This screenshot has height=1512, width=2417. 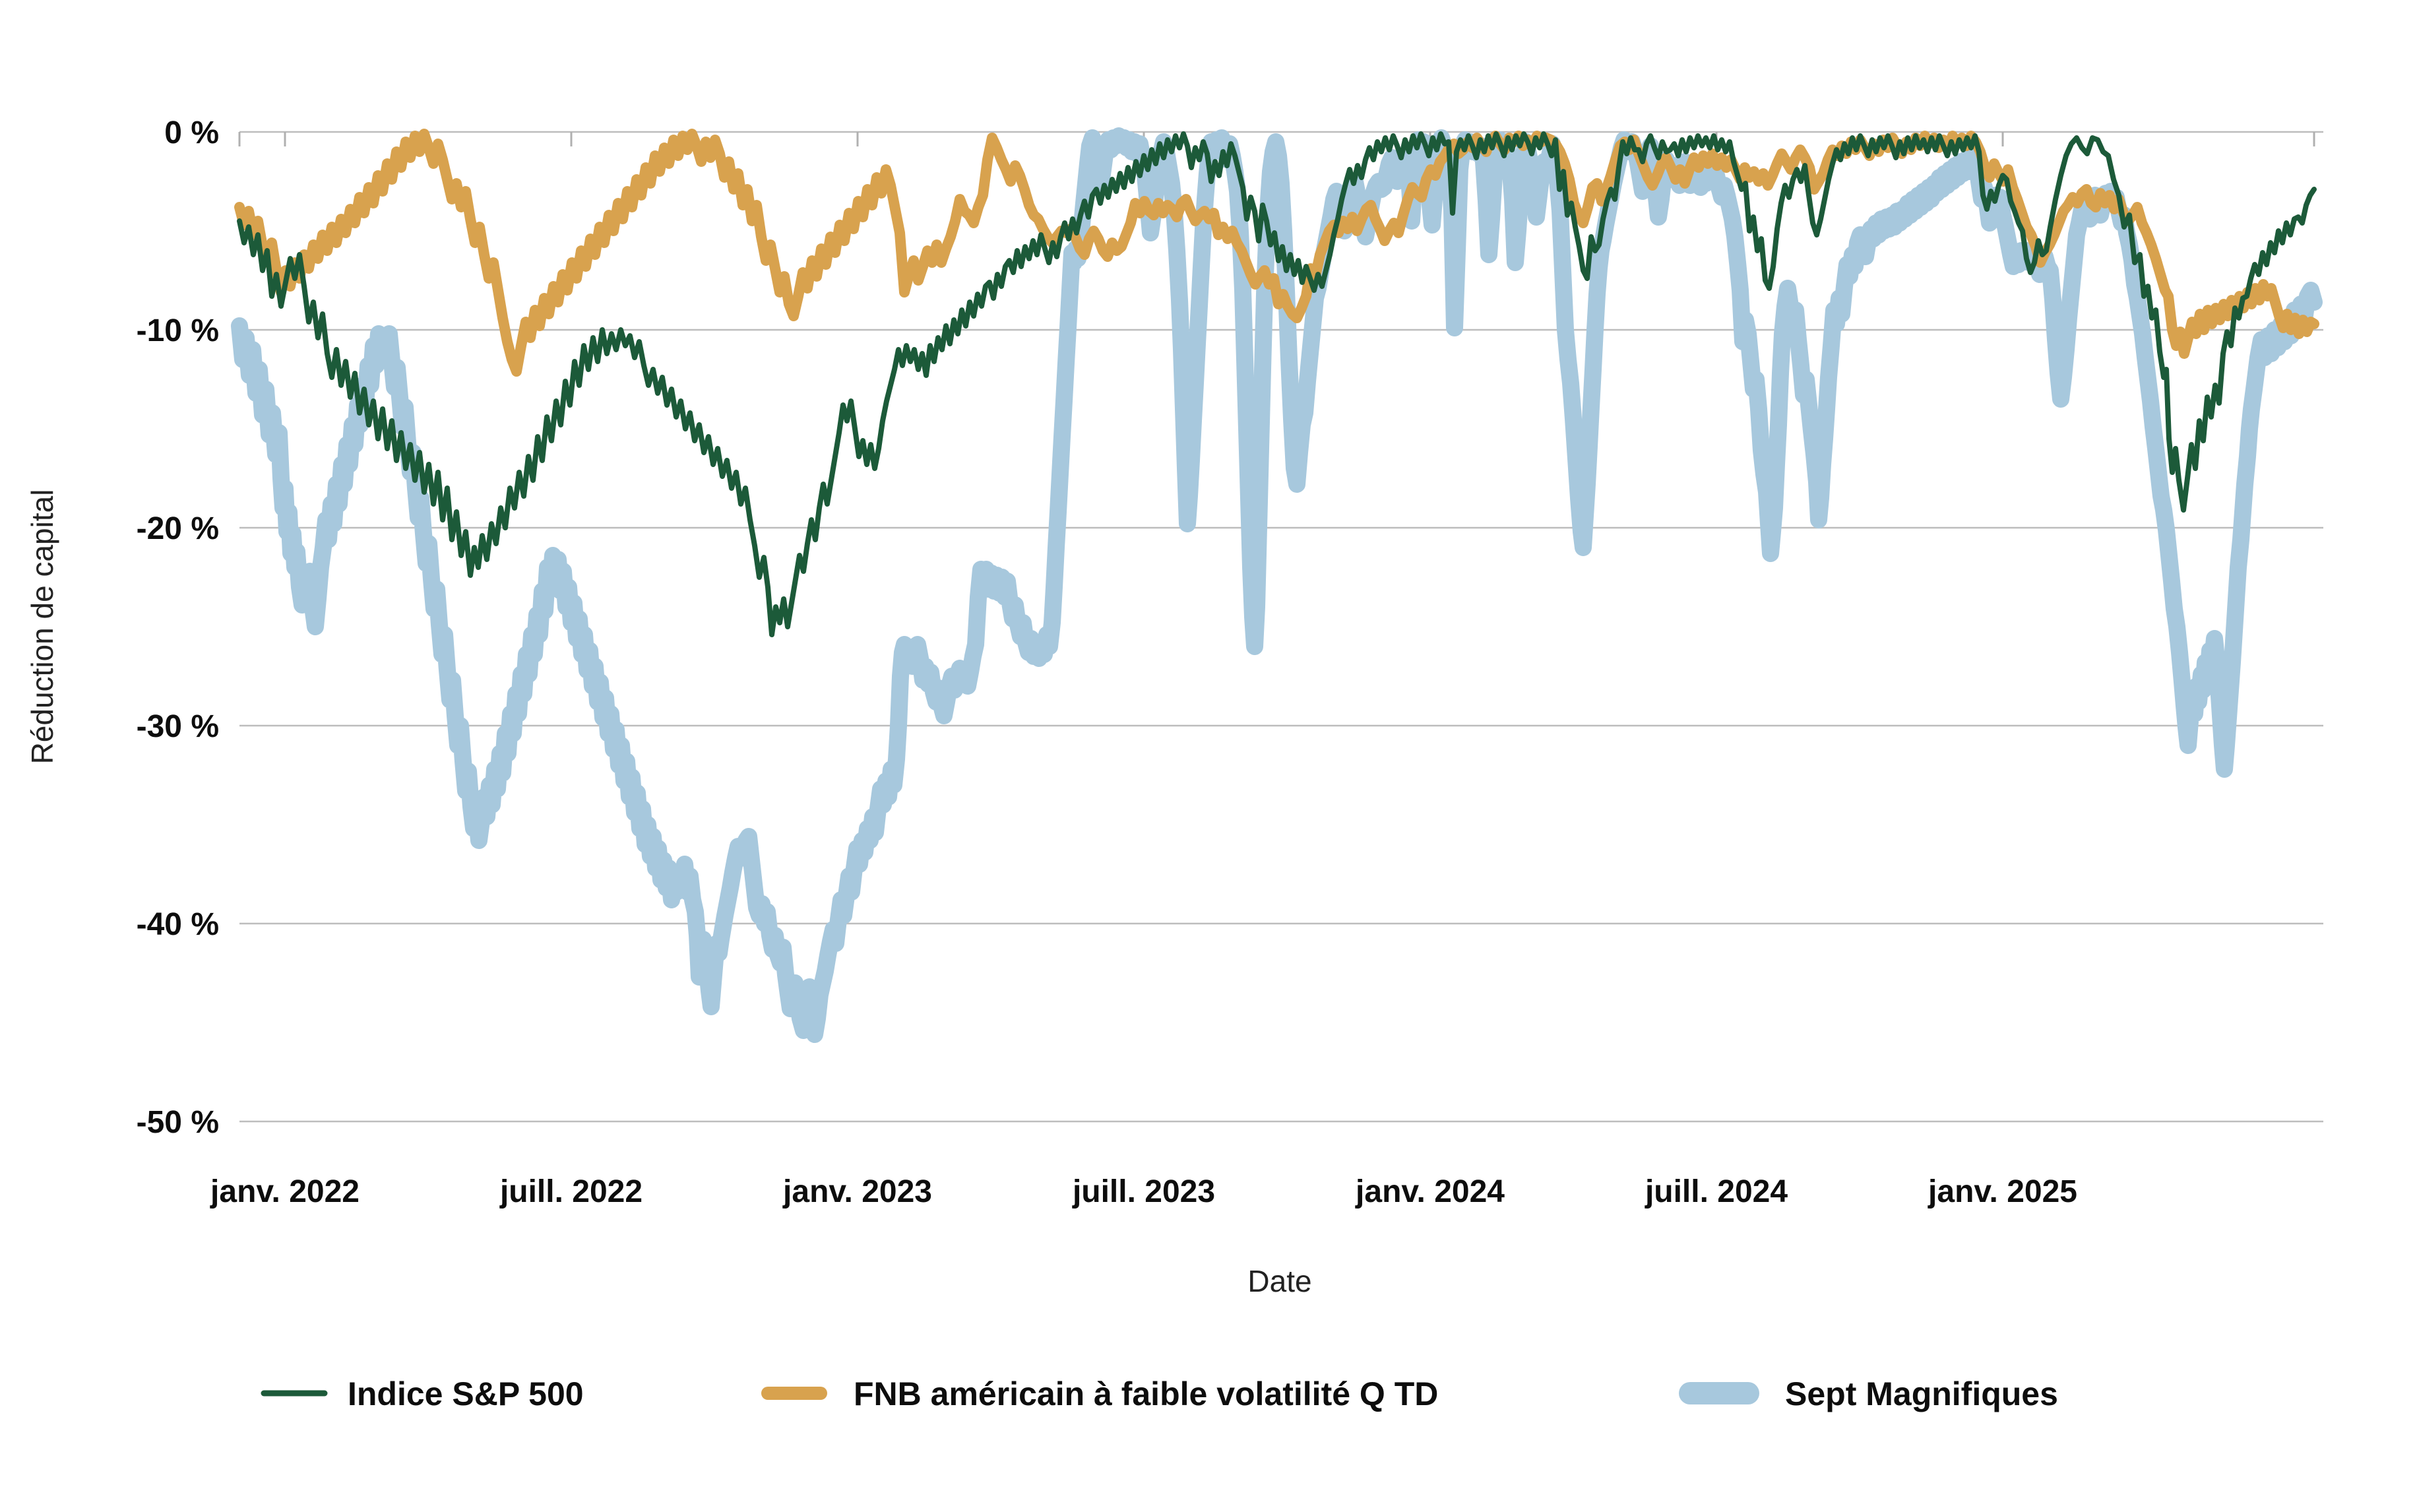 I want to click on ytick-label-0: 0 %, so click(x=191, y=132).